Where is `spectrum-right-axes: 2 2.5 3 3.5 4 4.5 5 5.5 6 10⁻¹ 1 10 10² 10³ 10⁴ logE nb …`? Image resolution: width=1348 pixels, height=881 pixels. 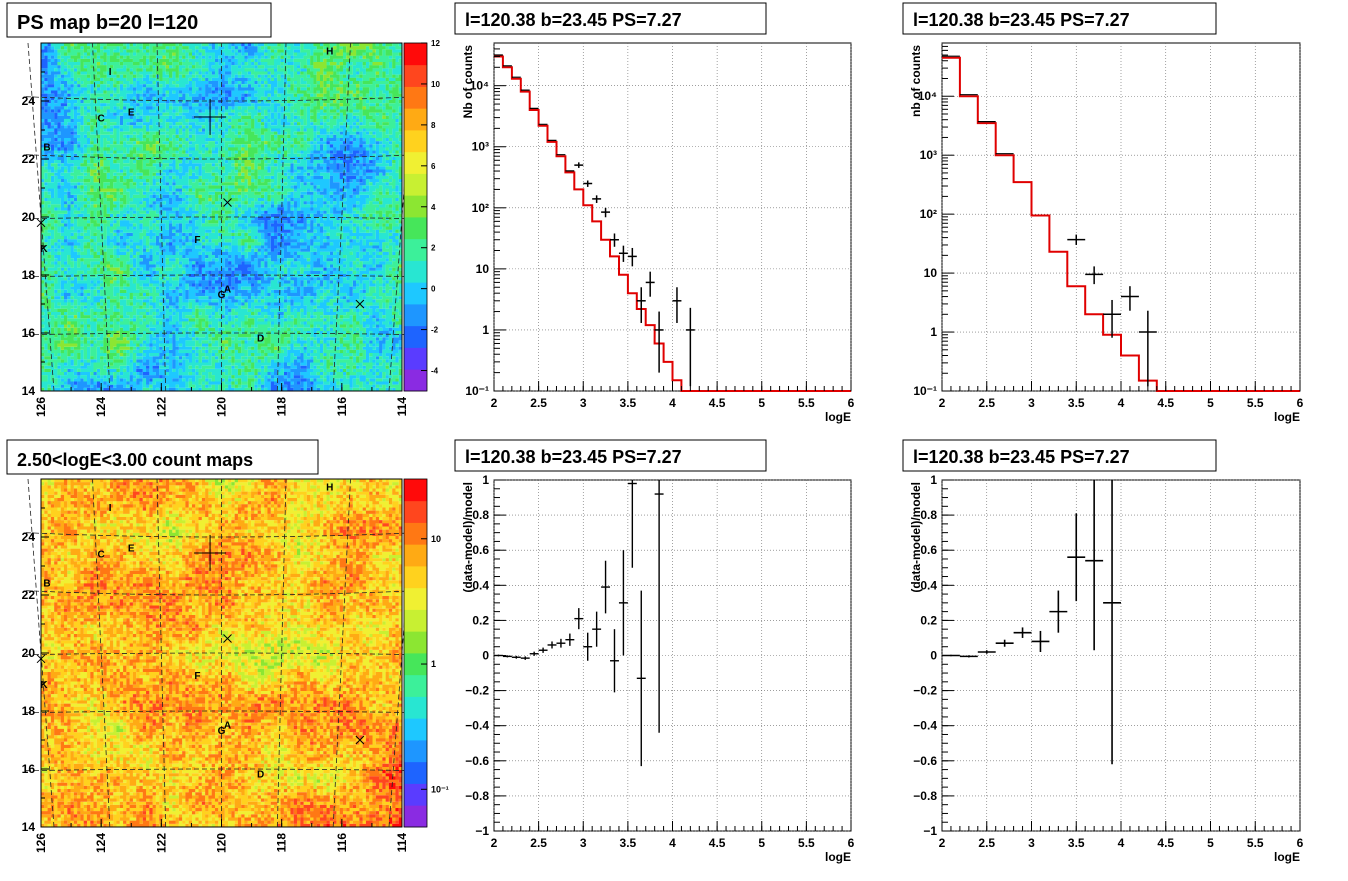 spectrum-right-axes: 2 2.5 3 3.5 4 4.5 5 5.5 6 10⁻¹ 1 10 10² 10³ 10⁴ logE nb … is located at coordinates (1106, 233).